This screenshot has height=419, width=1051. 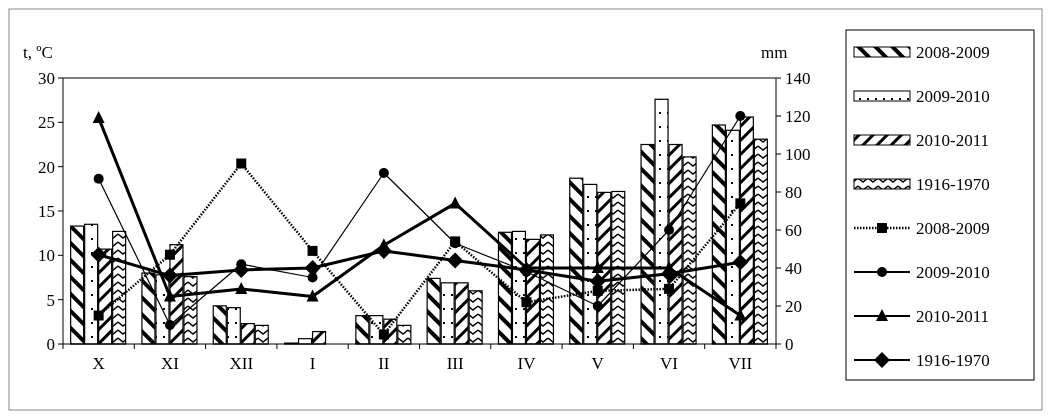 What do you see at coordinates (798, 154) in the screenshot?
I see `y2-tick-label: 100` at bounding box center [798, 154].